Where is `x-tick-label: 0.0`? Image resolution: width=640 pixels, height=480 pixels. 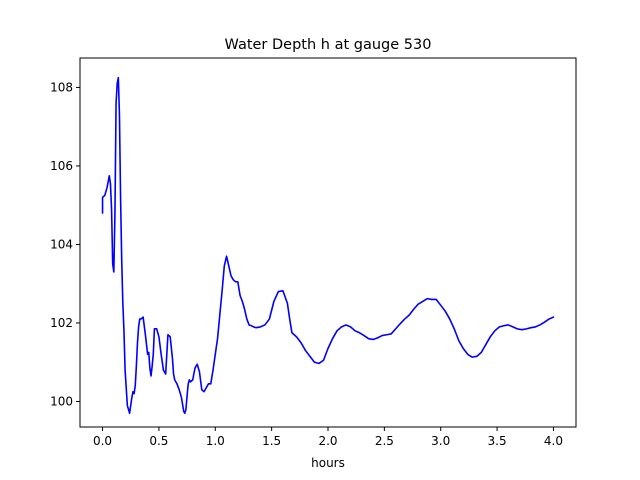
x-tick-label: 0.0 is located at coordinates (102, 441).